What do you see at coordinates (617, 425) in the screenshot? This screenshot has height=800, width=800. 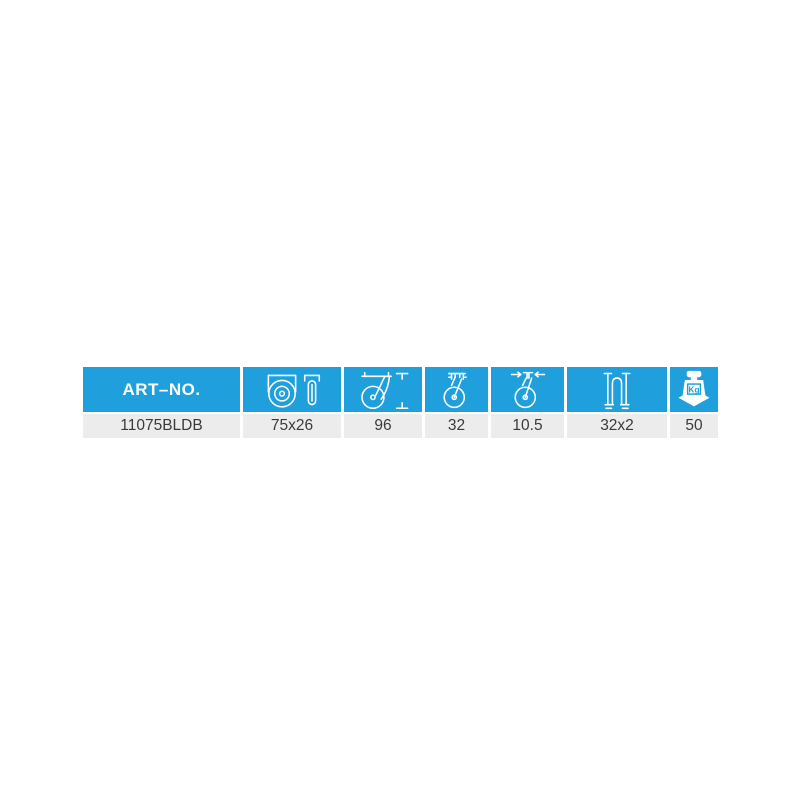 I see `cell-fork-size: 32x2` at bounding box center [617, 425].